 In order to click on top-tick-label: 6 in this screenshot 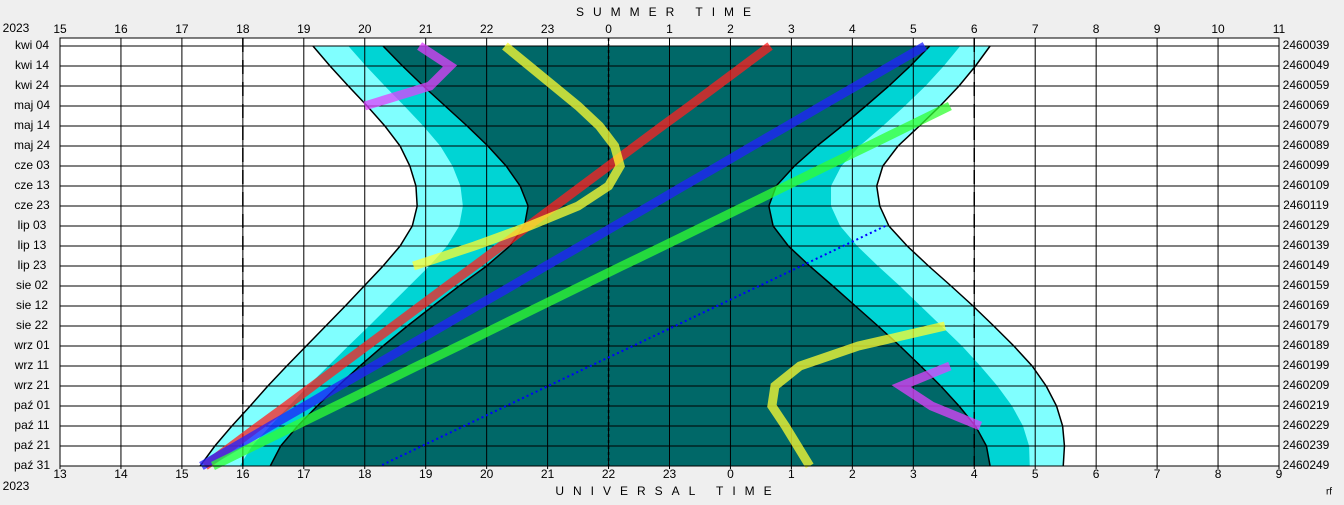, I will do `click(974, 29)`.